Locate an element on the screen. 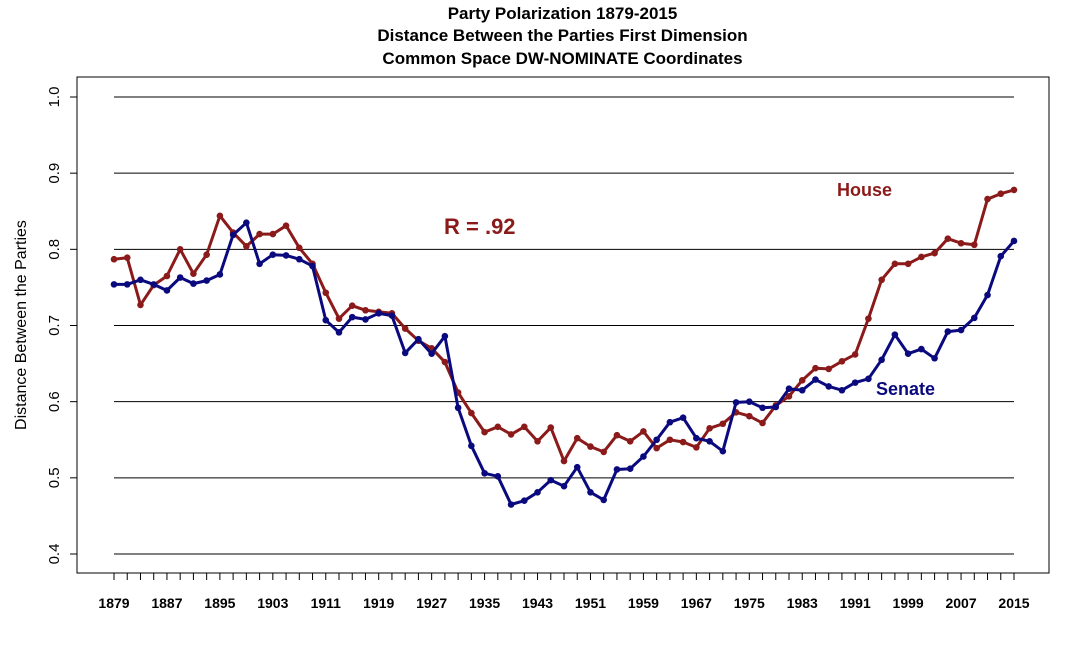 The width and height of the screenshot is (1090, 671). x-tick-label: 1983 is located at coordinates (802, 603).